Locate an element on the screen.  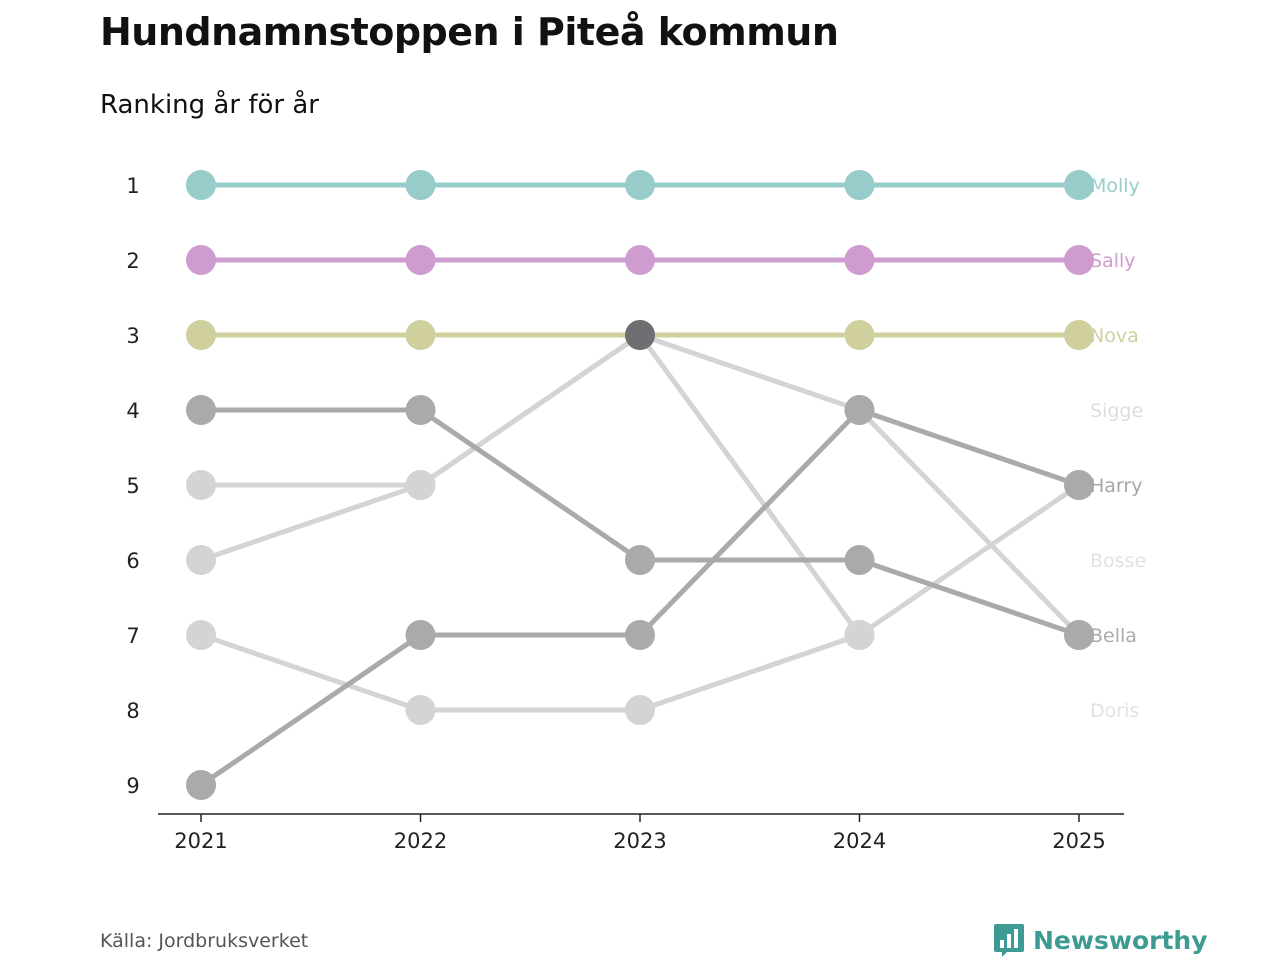
y-tick-label: 1 is located at coordinates (132, 186).